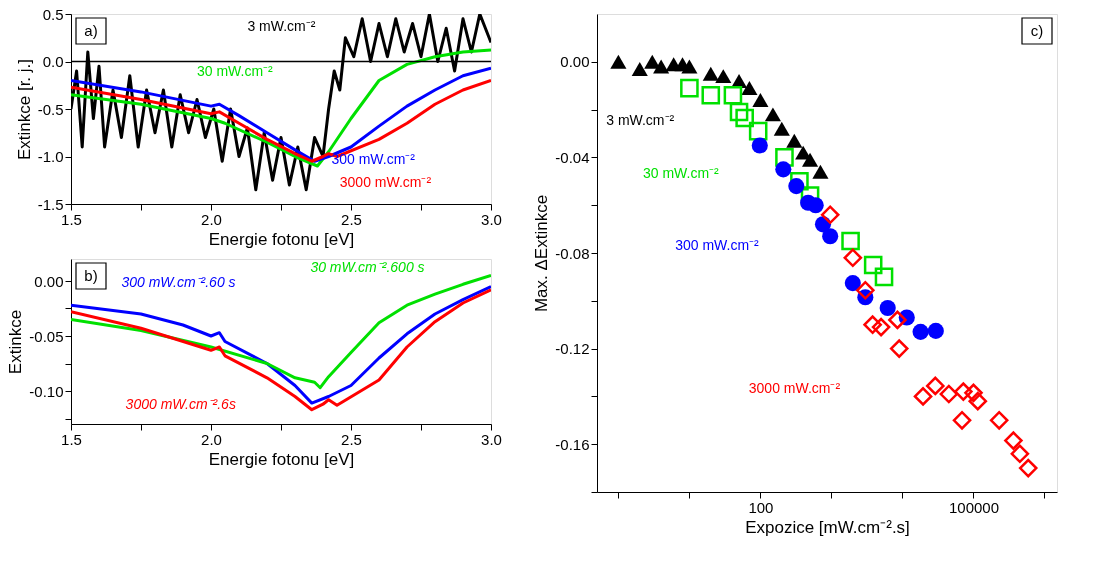 This screenshot has width=1105, height=566. Describe the element at coordinates (761, 507) in the screenshot. I see `x-tick-label: 100` at that location.